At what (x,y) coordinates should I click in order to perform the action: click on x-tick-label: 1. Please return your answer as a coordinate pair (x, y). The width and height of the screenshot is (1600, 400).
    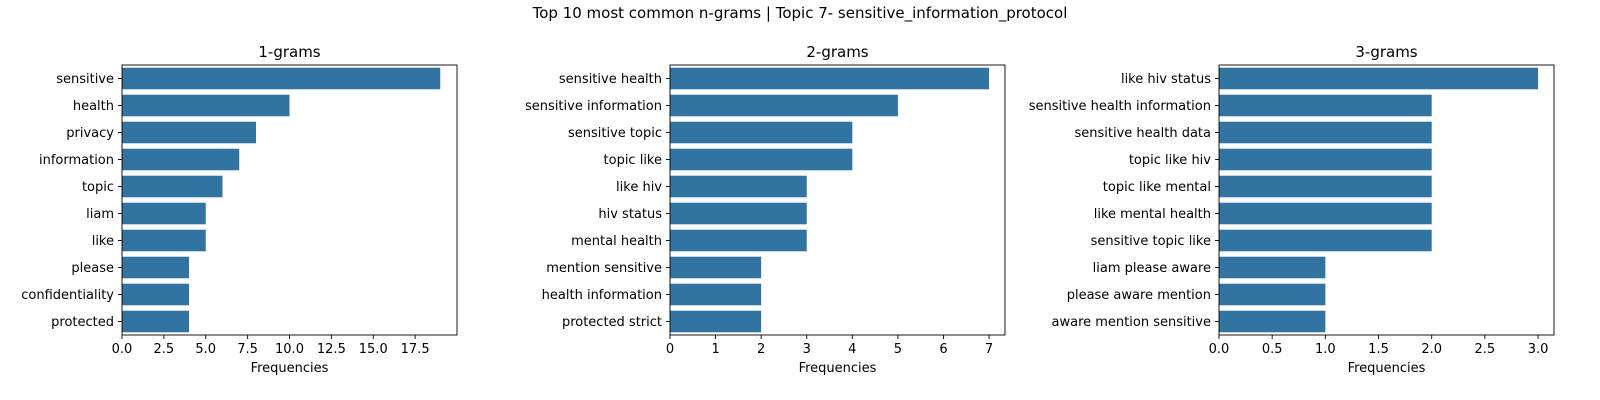
    Looking at the image, I should click on (715, 349).